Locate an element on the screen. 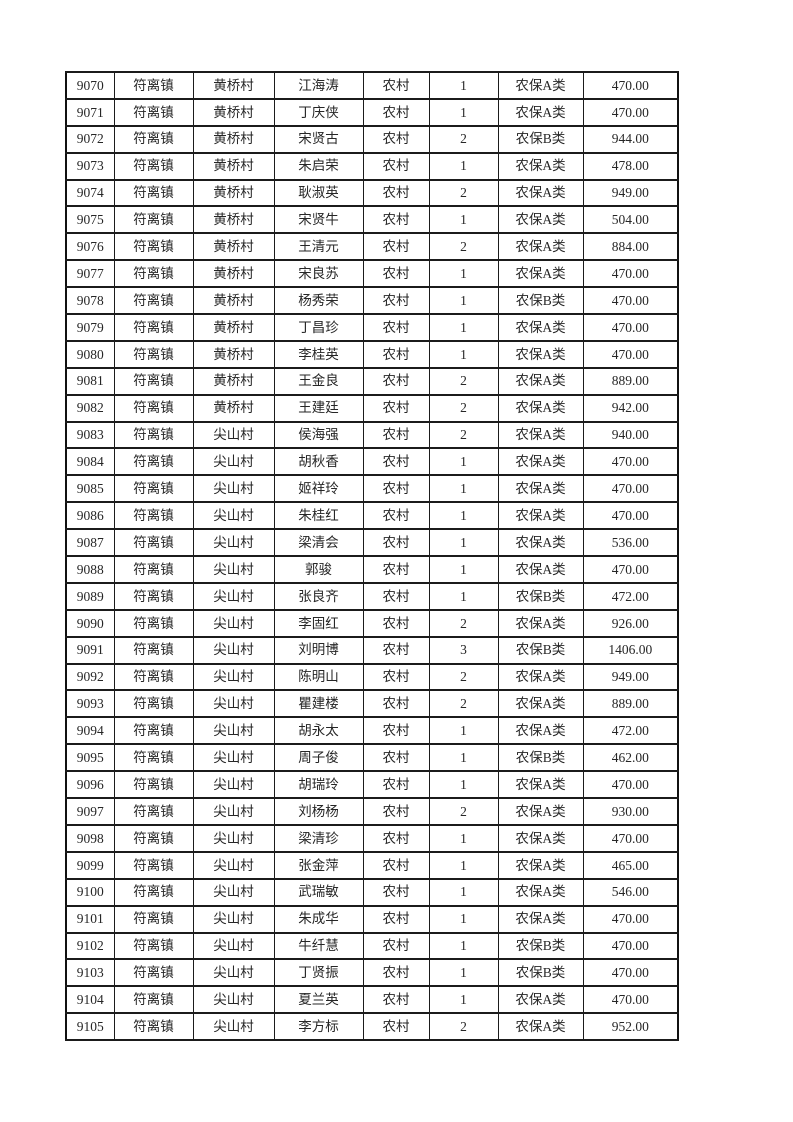  serial-number-cell: 9083 is located at coordinates (90, 435).